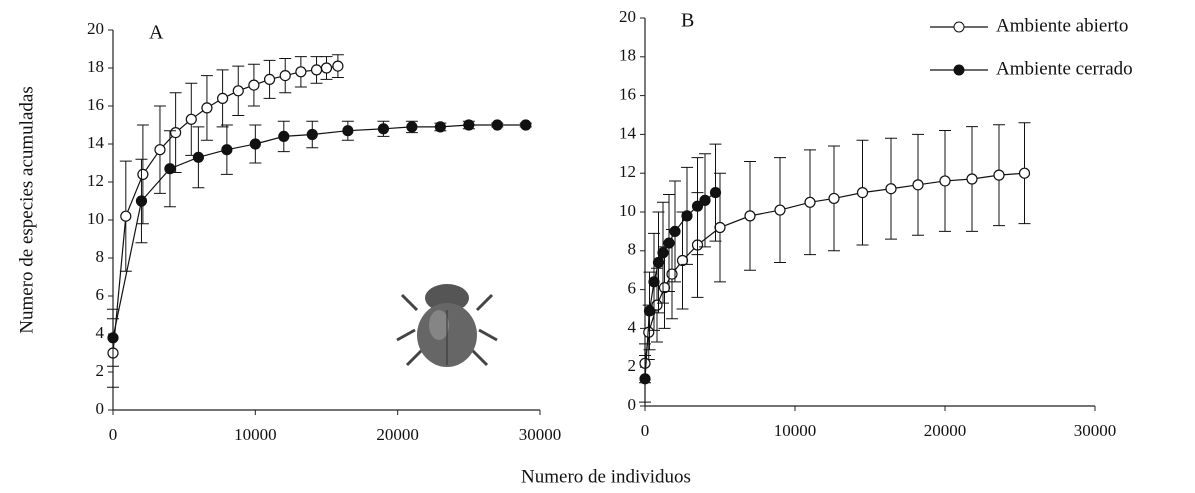 This screenshot has height=493, width=1195. I want to click on series-line, so click(225, 209).